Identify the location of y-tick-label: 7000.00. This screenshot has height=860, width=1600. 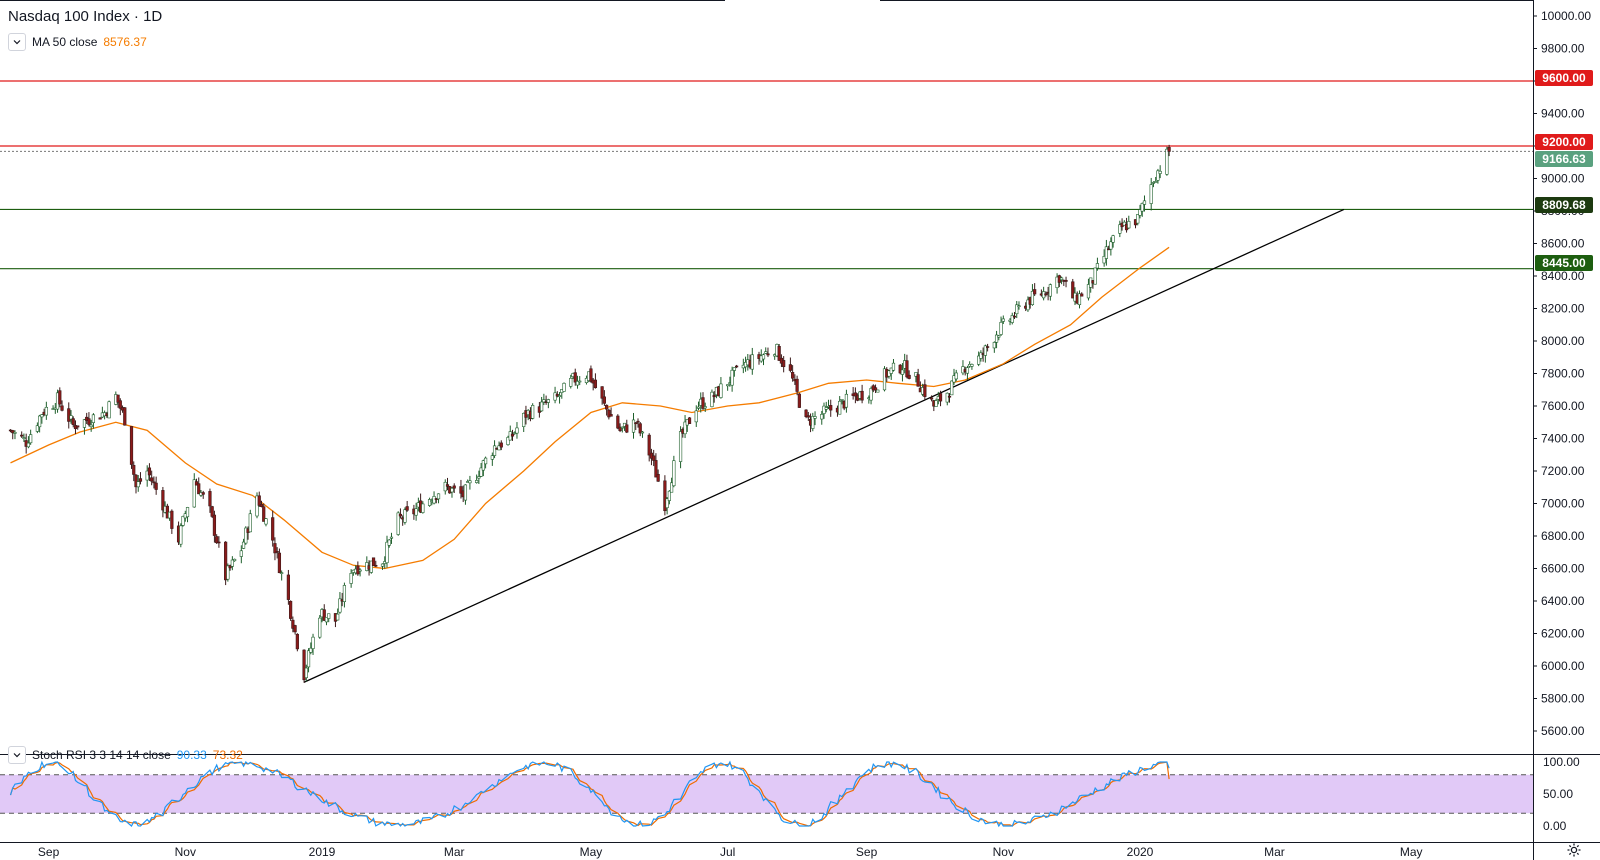
(1563, 504).